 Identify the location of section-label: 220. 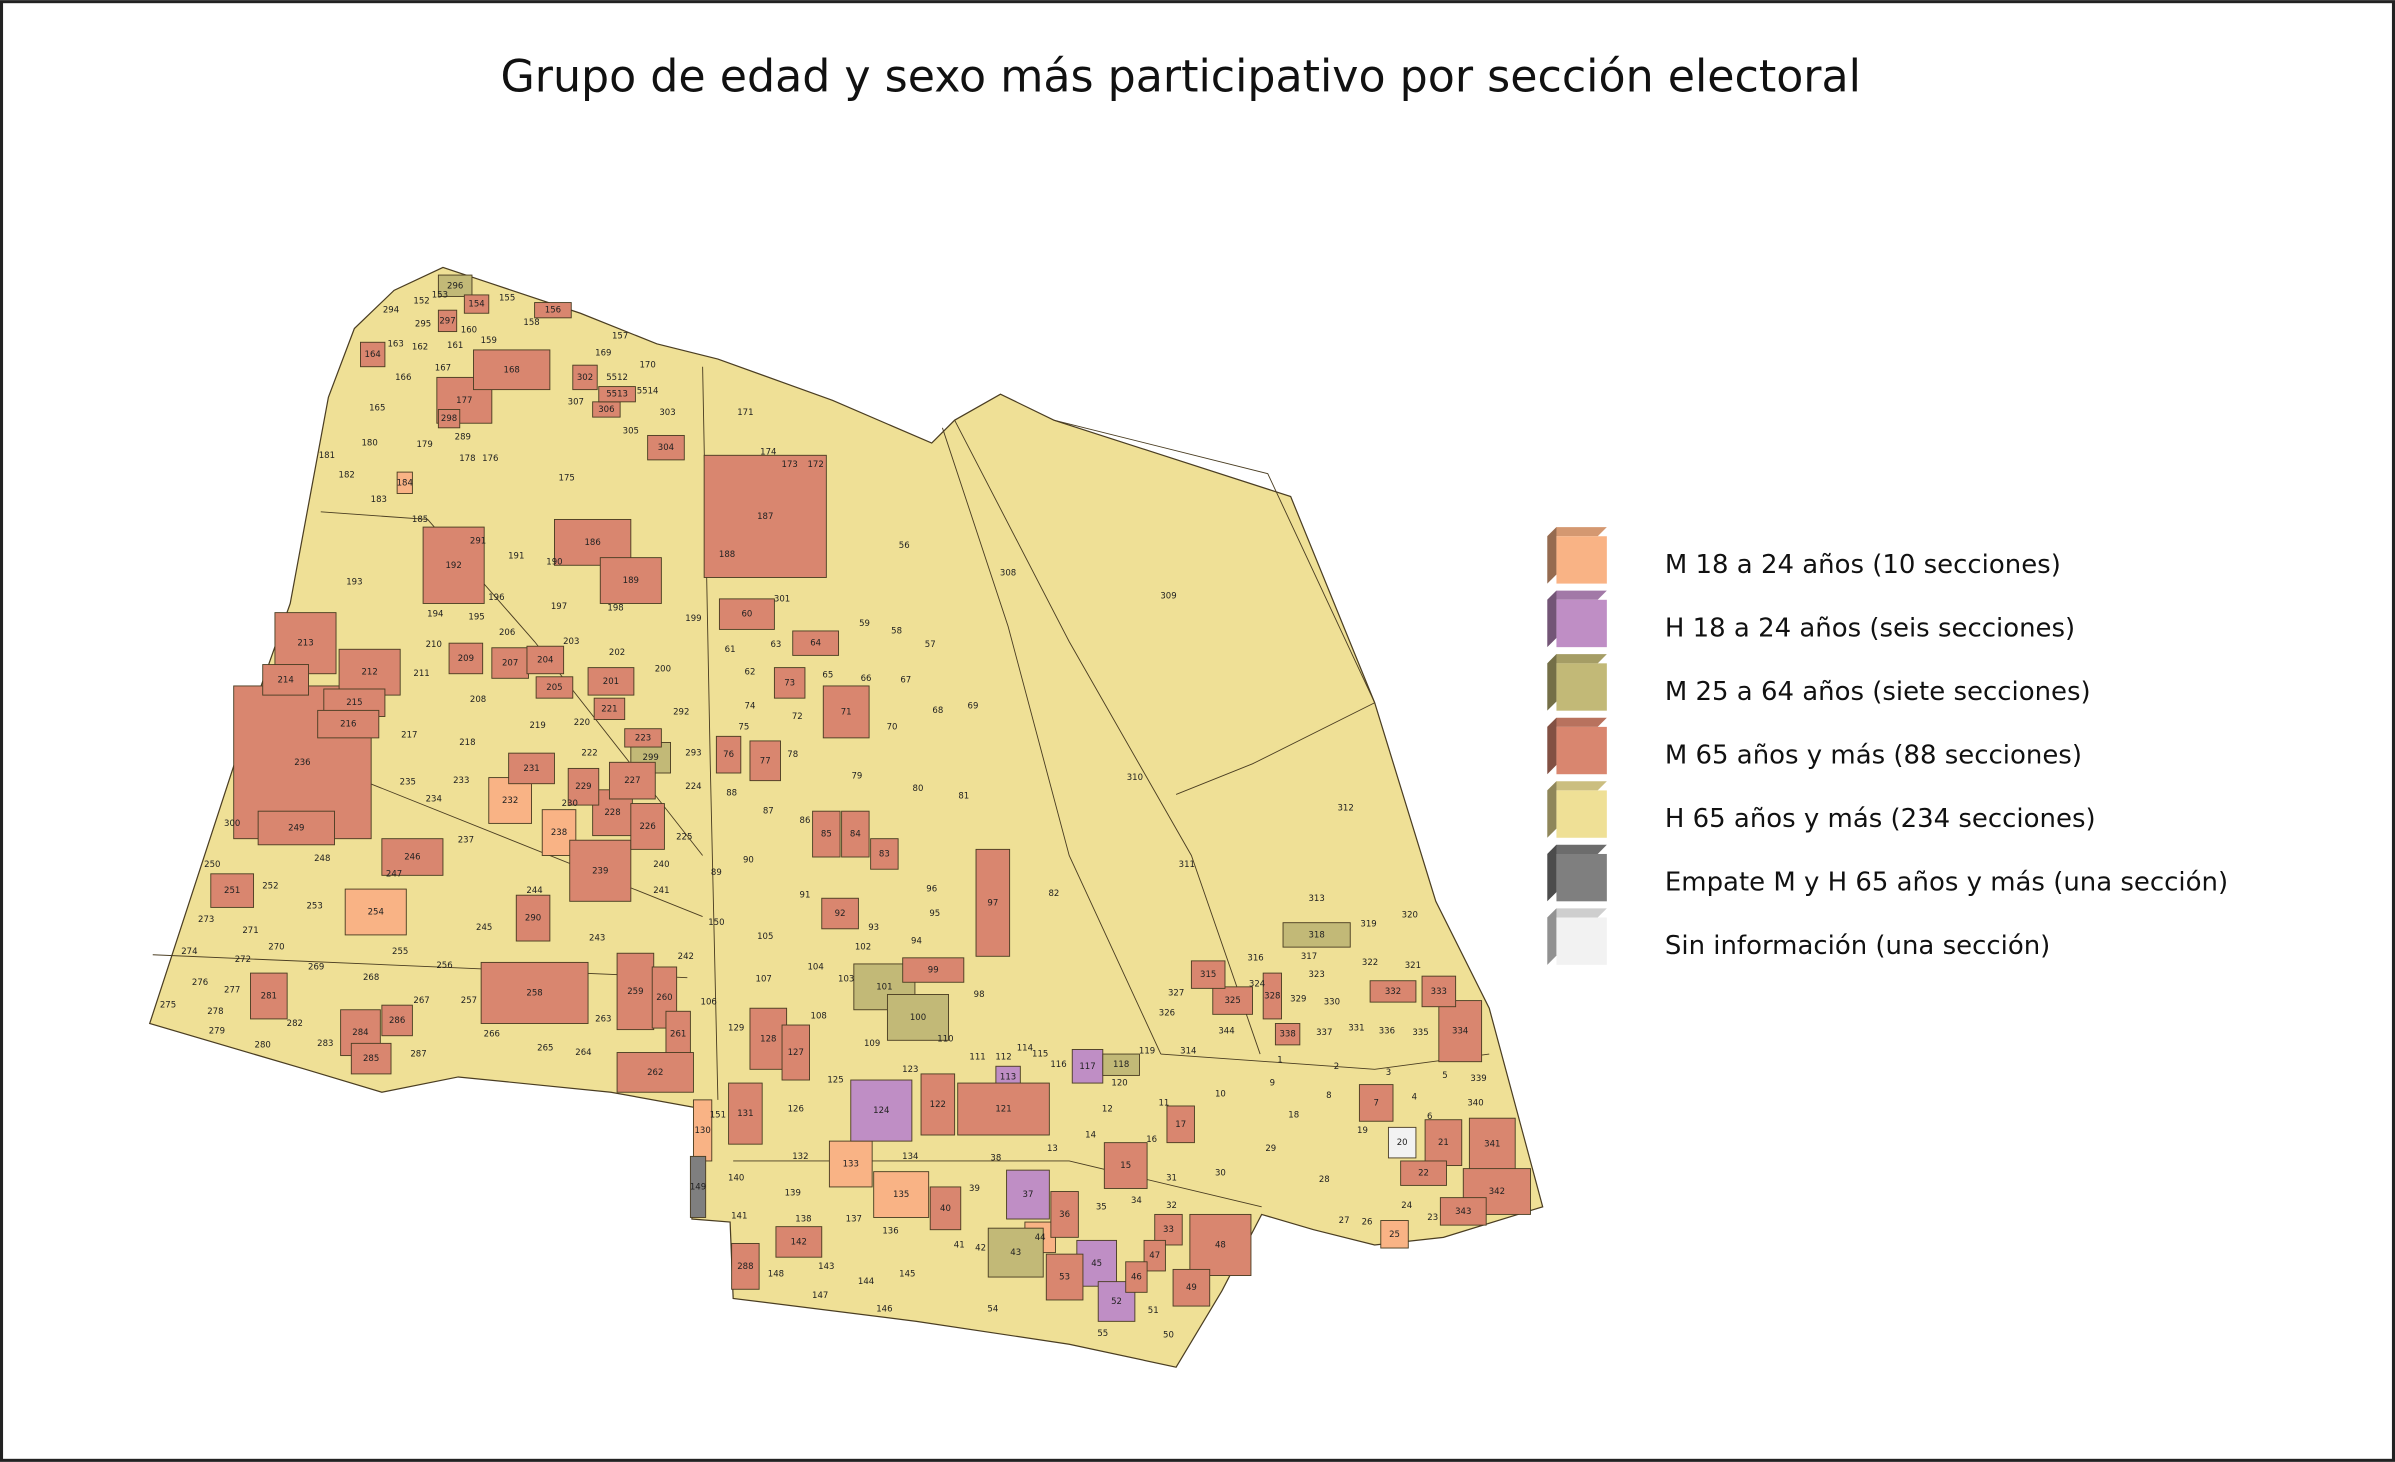
(582, 723).